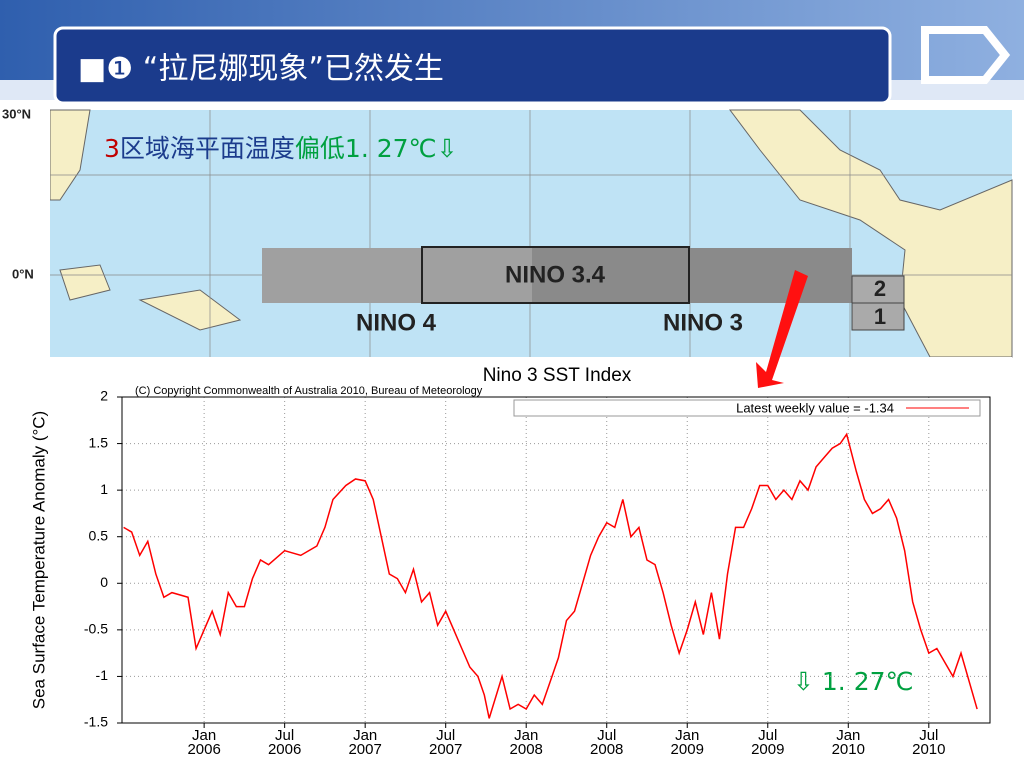  Describe the element at coordinates (929, 742) in the screenshot. I see `x-tick-label: Jul 2010` at that location.